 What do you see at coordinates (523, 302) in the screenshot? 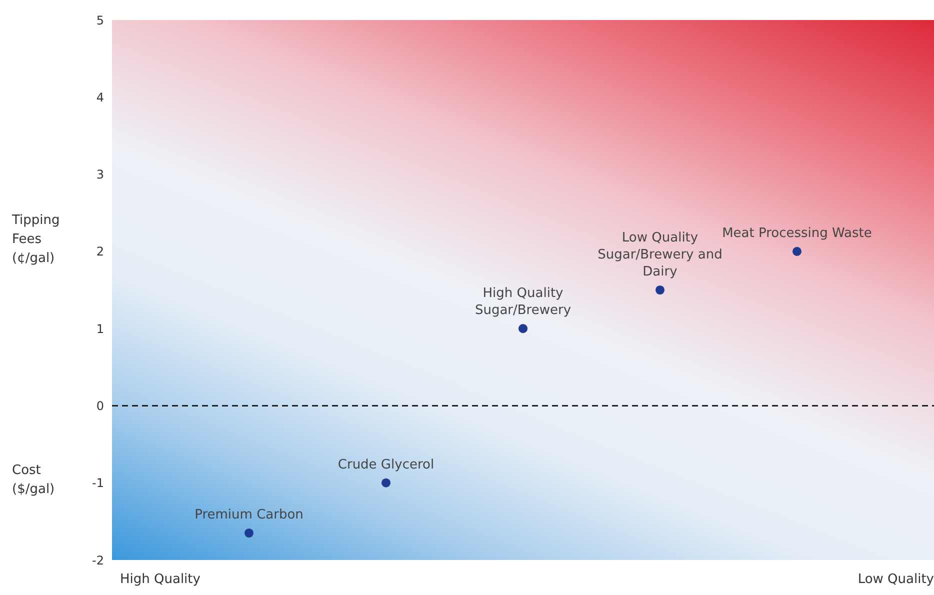
I see `series-label: High Quality Sugar/Brewery` at bounding box center [523, 302].